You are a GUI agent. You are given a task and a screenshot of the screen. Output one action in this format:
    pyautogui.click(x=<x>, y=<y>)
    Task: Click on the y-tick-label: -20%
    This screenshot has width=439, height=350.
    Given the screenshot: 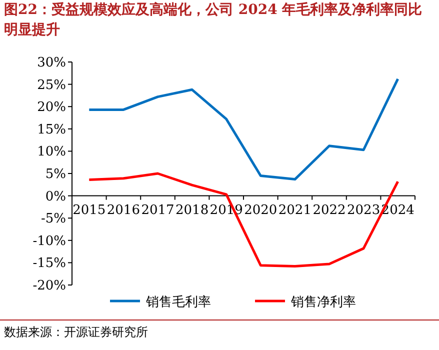 What is the action you would take?
    pyautogui.click(x=49, y=286)
    